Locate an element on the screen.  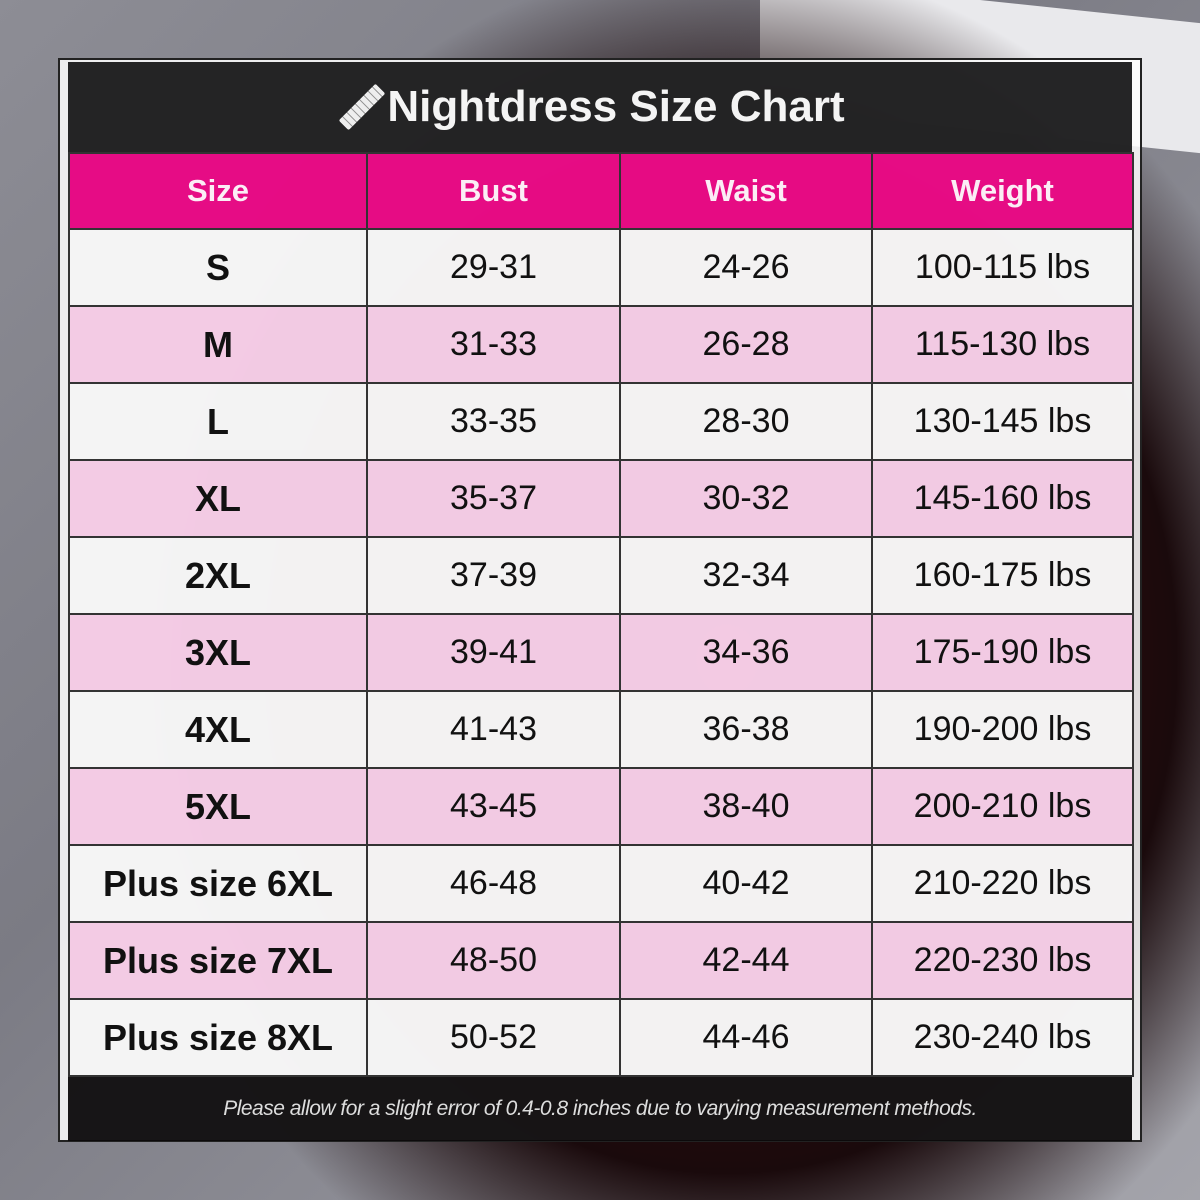
column-header-size: Size is located at coordinates (218, 191).